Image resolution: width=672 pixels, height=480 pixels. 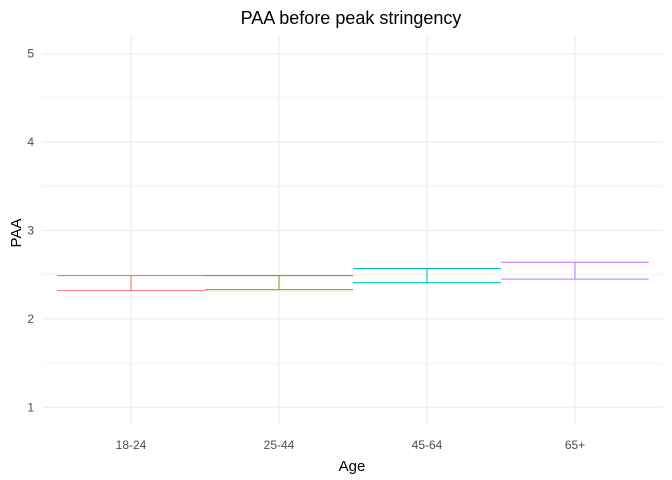 What do you see at coordinates (30, 54) in the screenshot?
I see `y-tick-label: 5` at bounding box center [30, 54].